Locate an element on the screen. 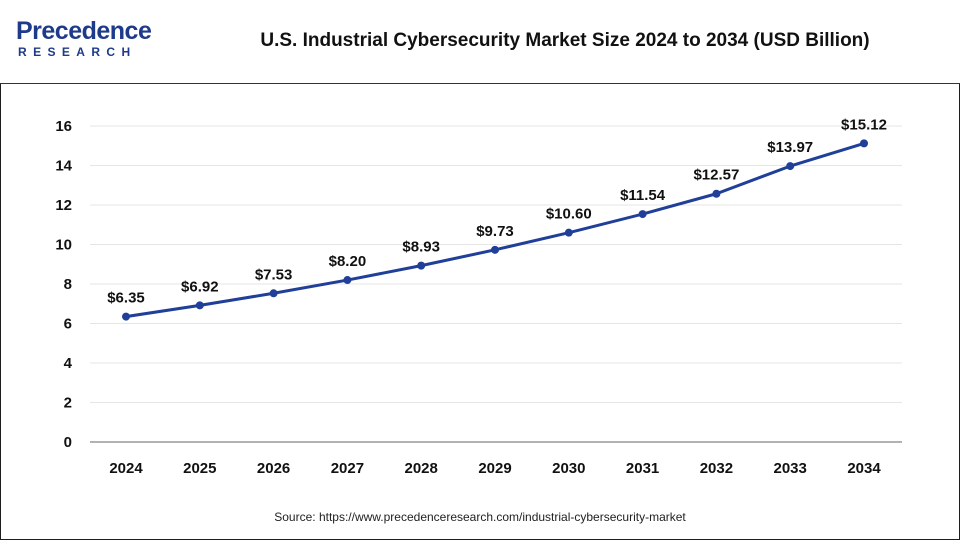  data-label: $9.73 is located at coordinates (495, 231).